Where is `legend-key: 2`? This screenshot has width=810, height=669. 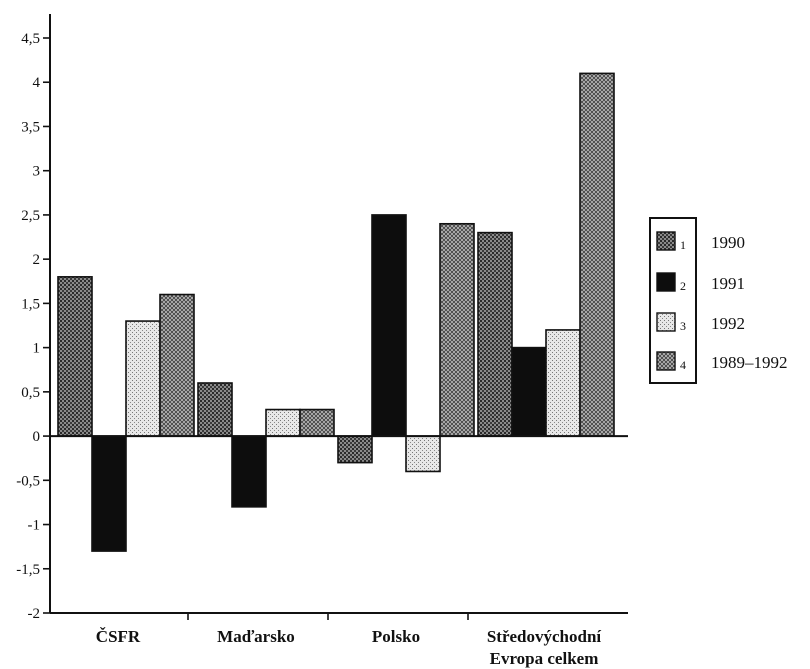
legend-key: 2 is located at coordinates (683, 286).